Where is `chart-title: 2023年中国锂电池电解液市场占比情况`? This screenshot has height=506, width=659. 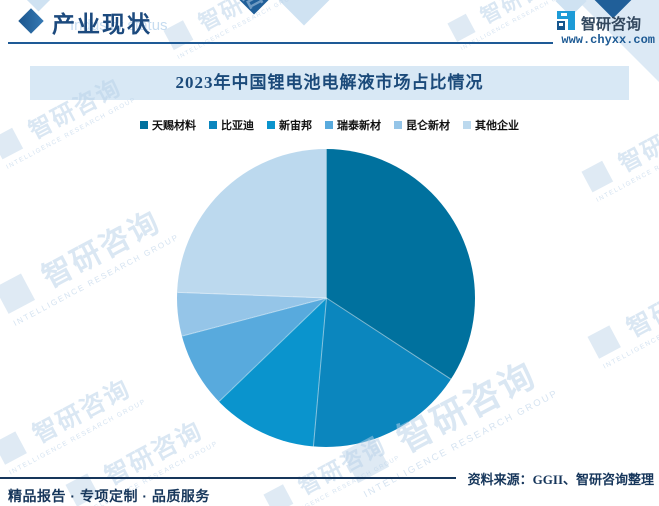 chart-title: 2023年中国锂电池电解液市场占比情况 is located at coordinates (329, 82).